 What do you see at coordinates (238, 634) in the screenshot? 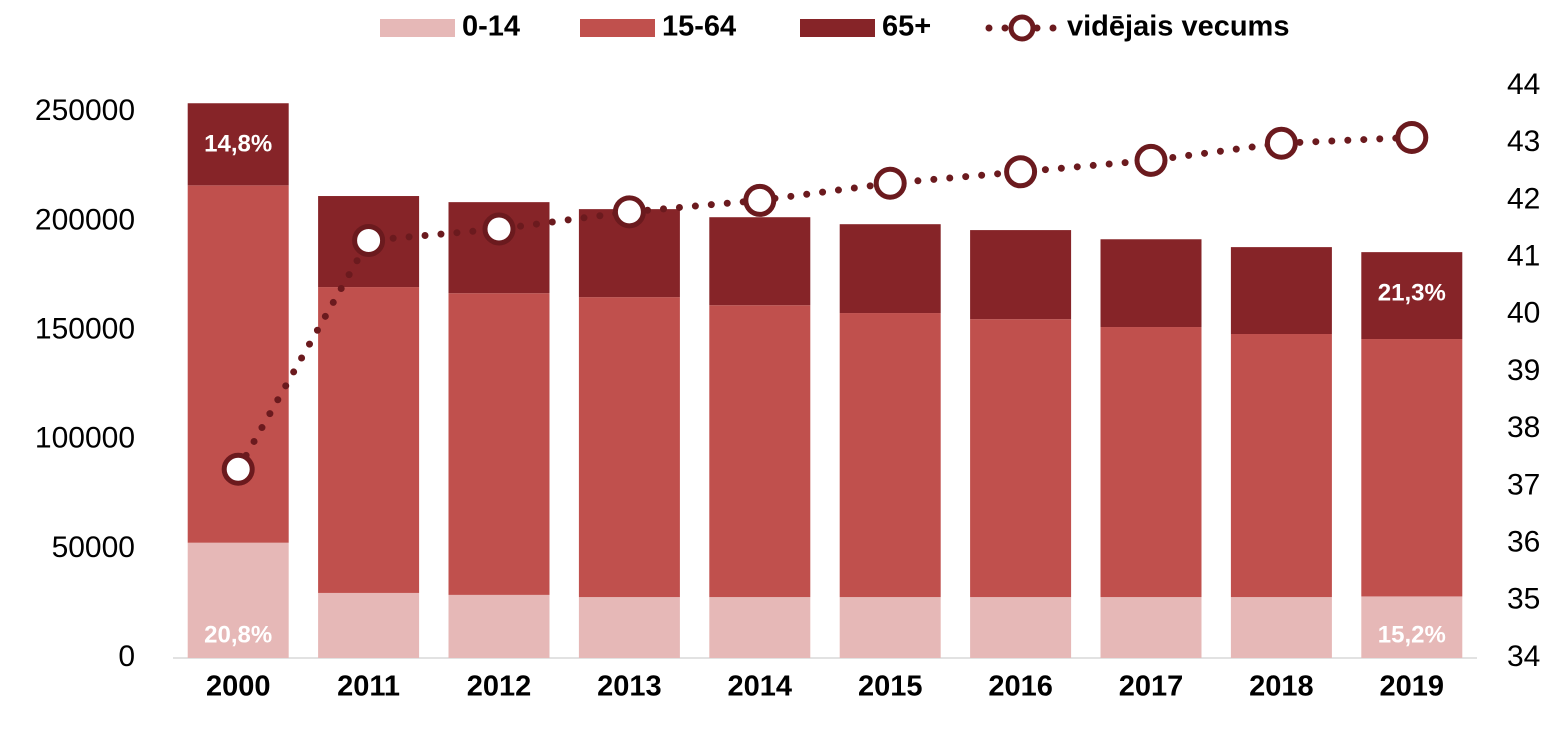
I see `percent-label: 20,8%` at bounding box center [238, 634].